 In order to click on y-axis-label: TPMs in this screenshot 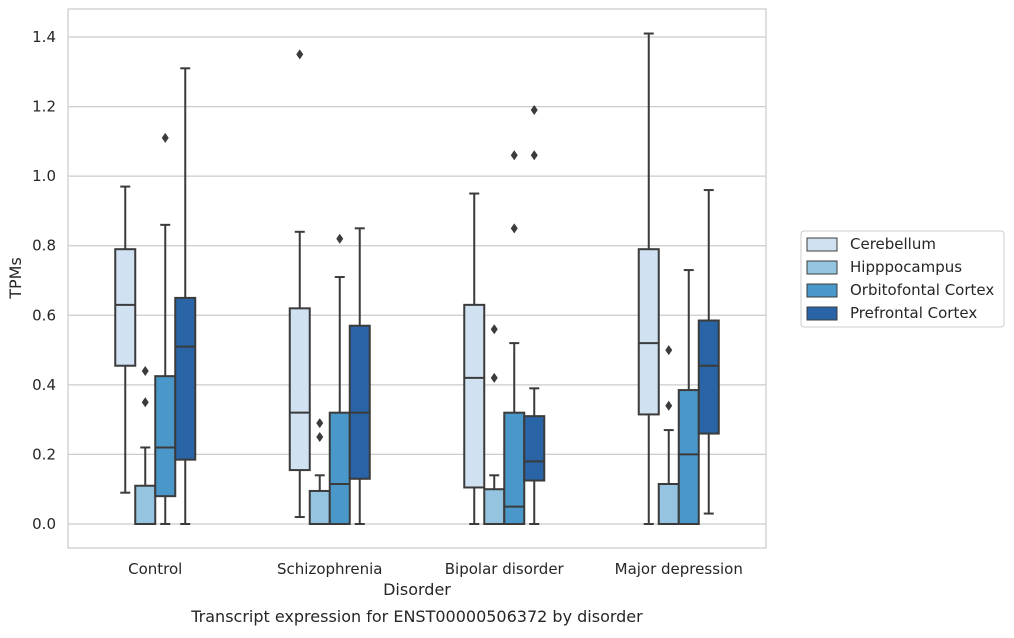, I will do `click(15, 278)`.